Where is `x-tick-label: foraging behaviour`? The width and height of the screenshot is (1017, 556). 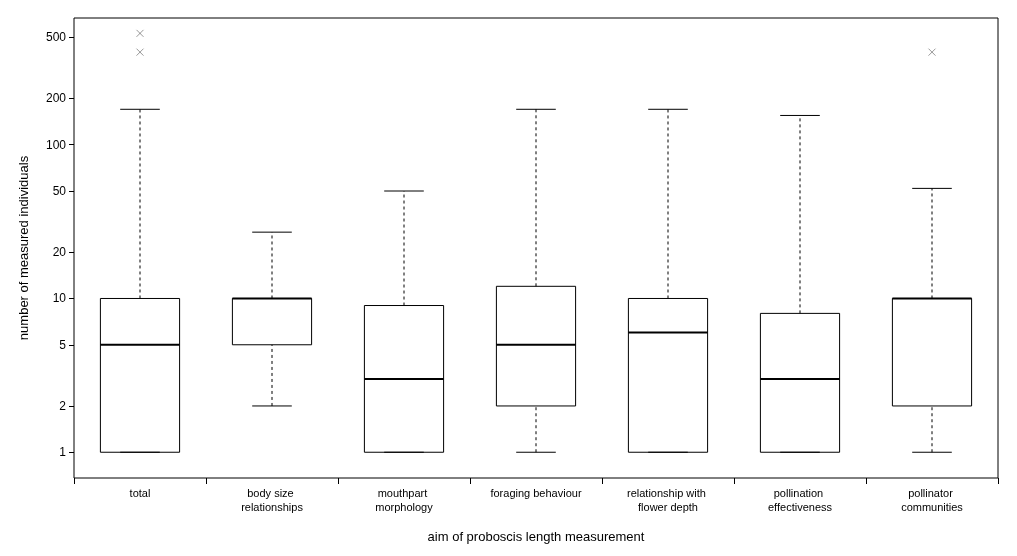
x-tick-label: foraging behaviour is located at coordinates (536, 493).